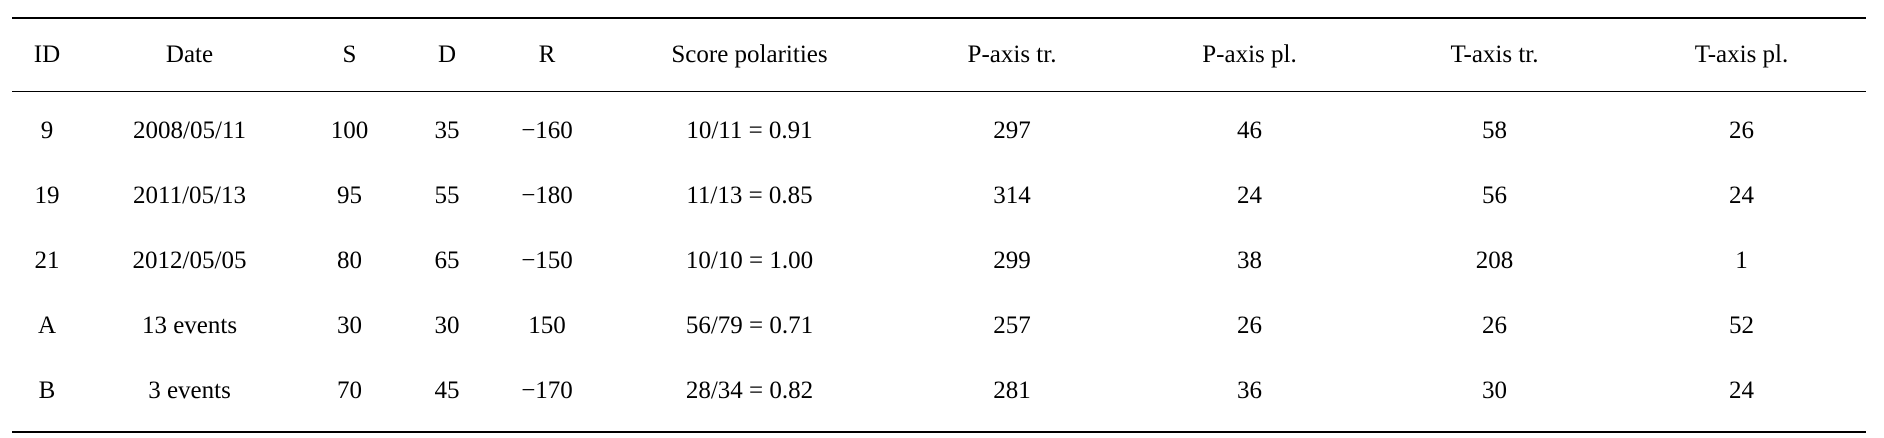 Image resolution: width=1884 pixels, height=438 pixels. Describe the element at coordinates (1012, 195) in the screenshot. I see `cell-p-axis-tr: 314` at that location.